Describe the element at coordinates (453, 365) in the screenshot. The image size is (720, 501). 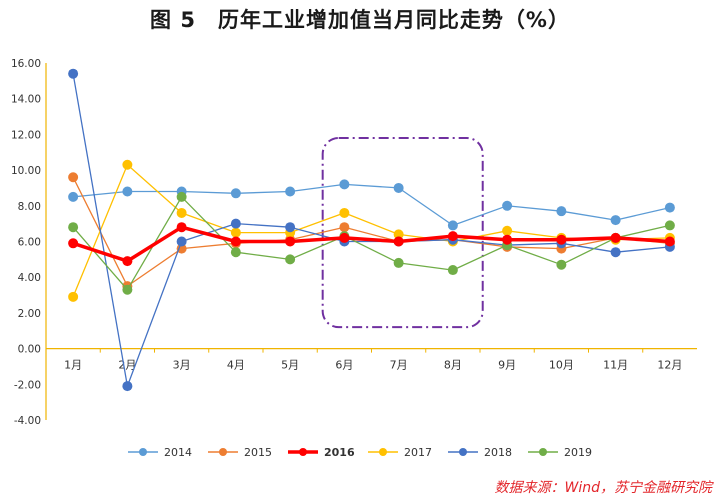
I see `x-tick-label: 8月` at that location.